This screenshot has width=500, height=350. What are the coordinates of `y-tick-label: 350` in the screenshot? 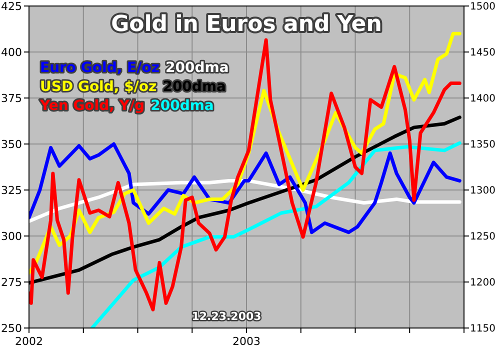 It's located at (11, 144).